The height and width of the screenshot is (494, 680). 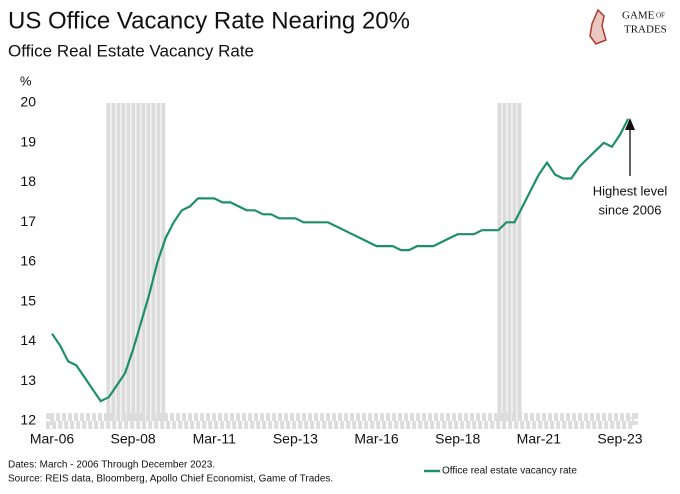 I want to click on y-tick-label: 18, so click(x=28, y=181).